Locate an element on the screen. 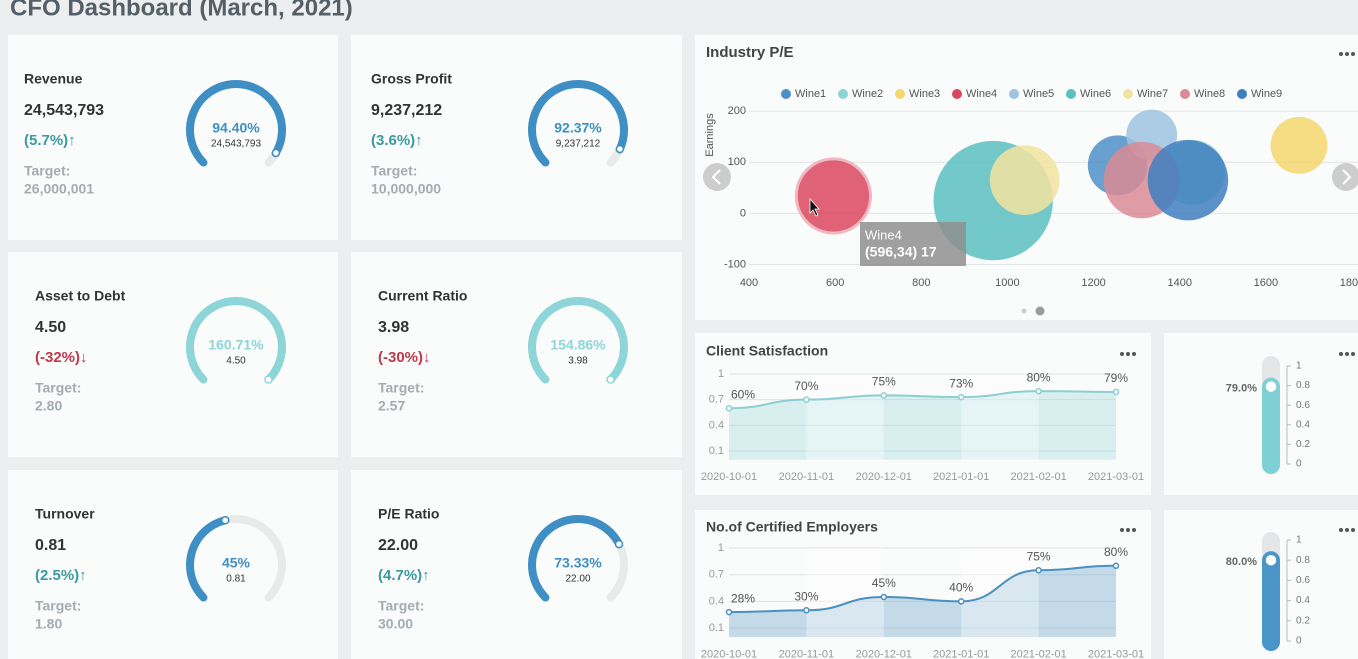 This screenshot has height=659, width=1358. plot is located at coordinates (1061, 185).